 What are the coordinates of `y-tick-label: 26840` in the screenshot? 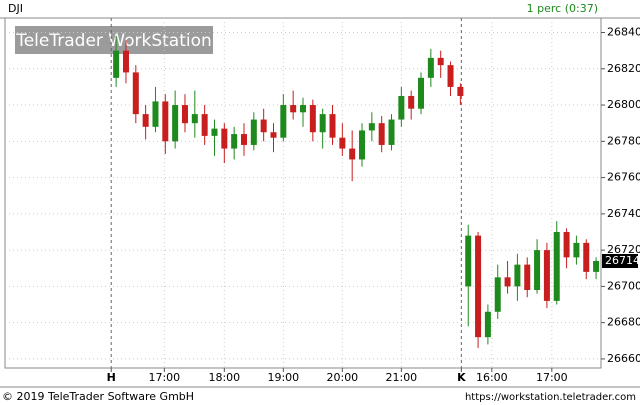 It's located at (623, 32).